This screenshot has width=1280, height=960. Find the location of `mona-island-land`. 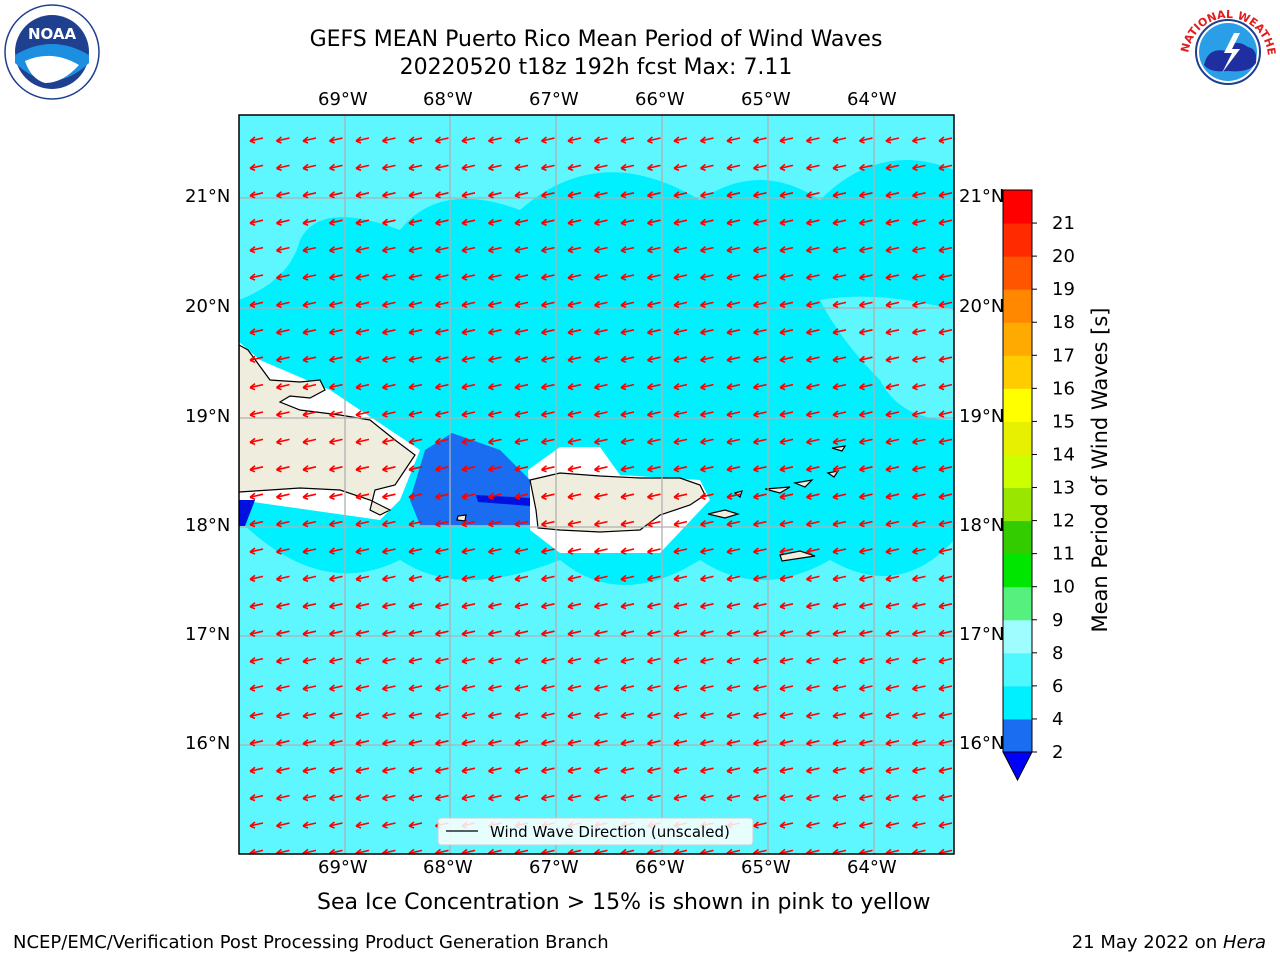

mona-island-land is located at coordinates (461, 518).